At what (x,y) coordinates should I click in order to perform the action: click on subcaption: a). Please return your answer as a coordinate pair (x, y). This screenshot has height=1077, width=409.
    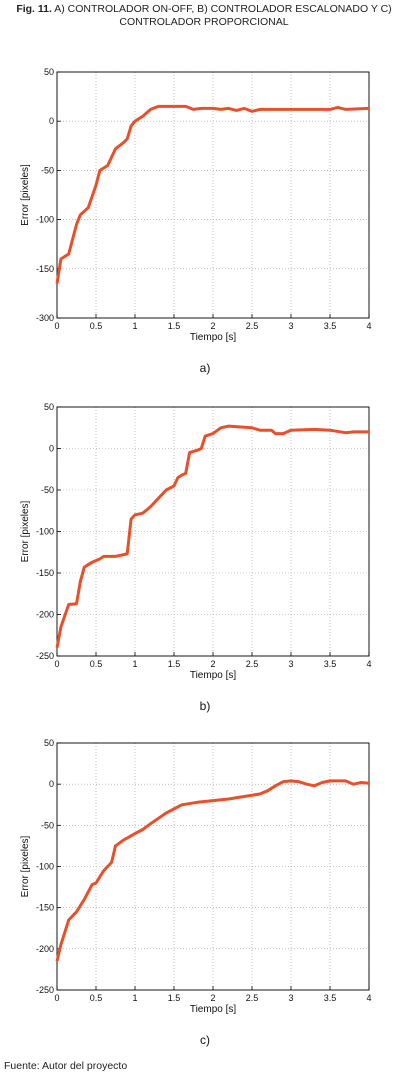
    Looking at the image, I should click on (205, 368).